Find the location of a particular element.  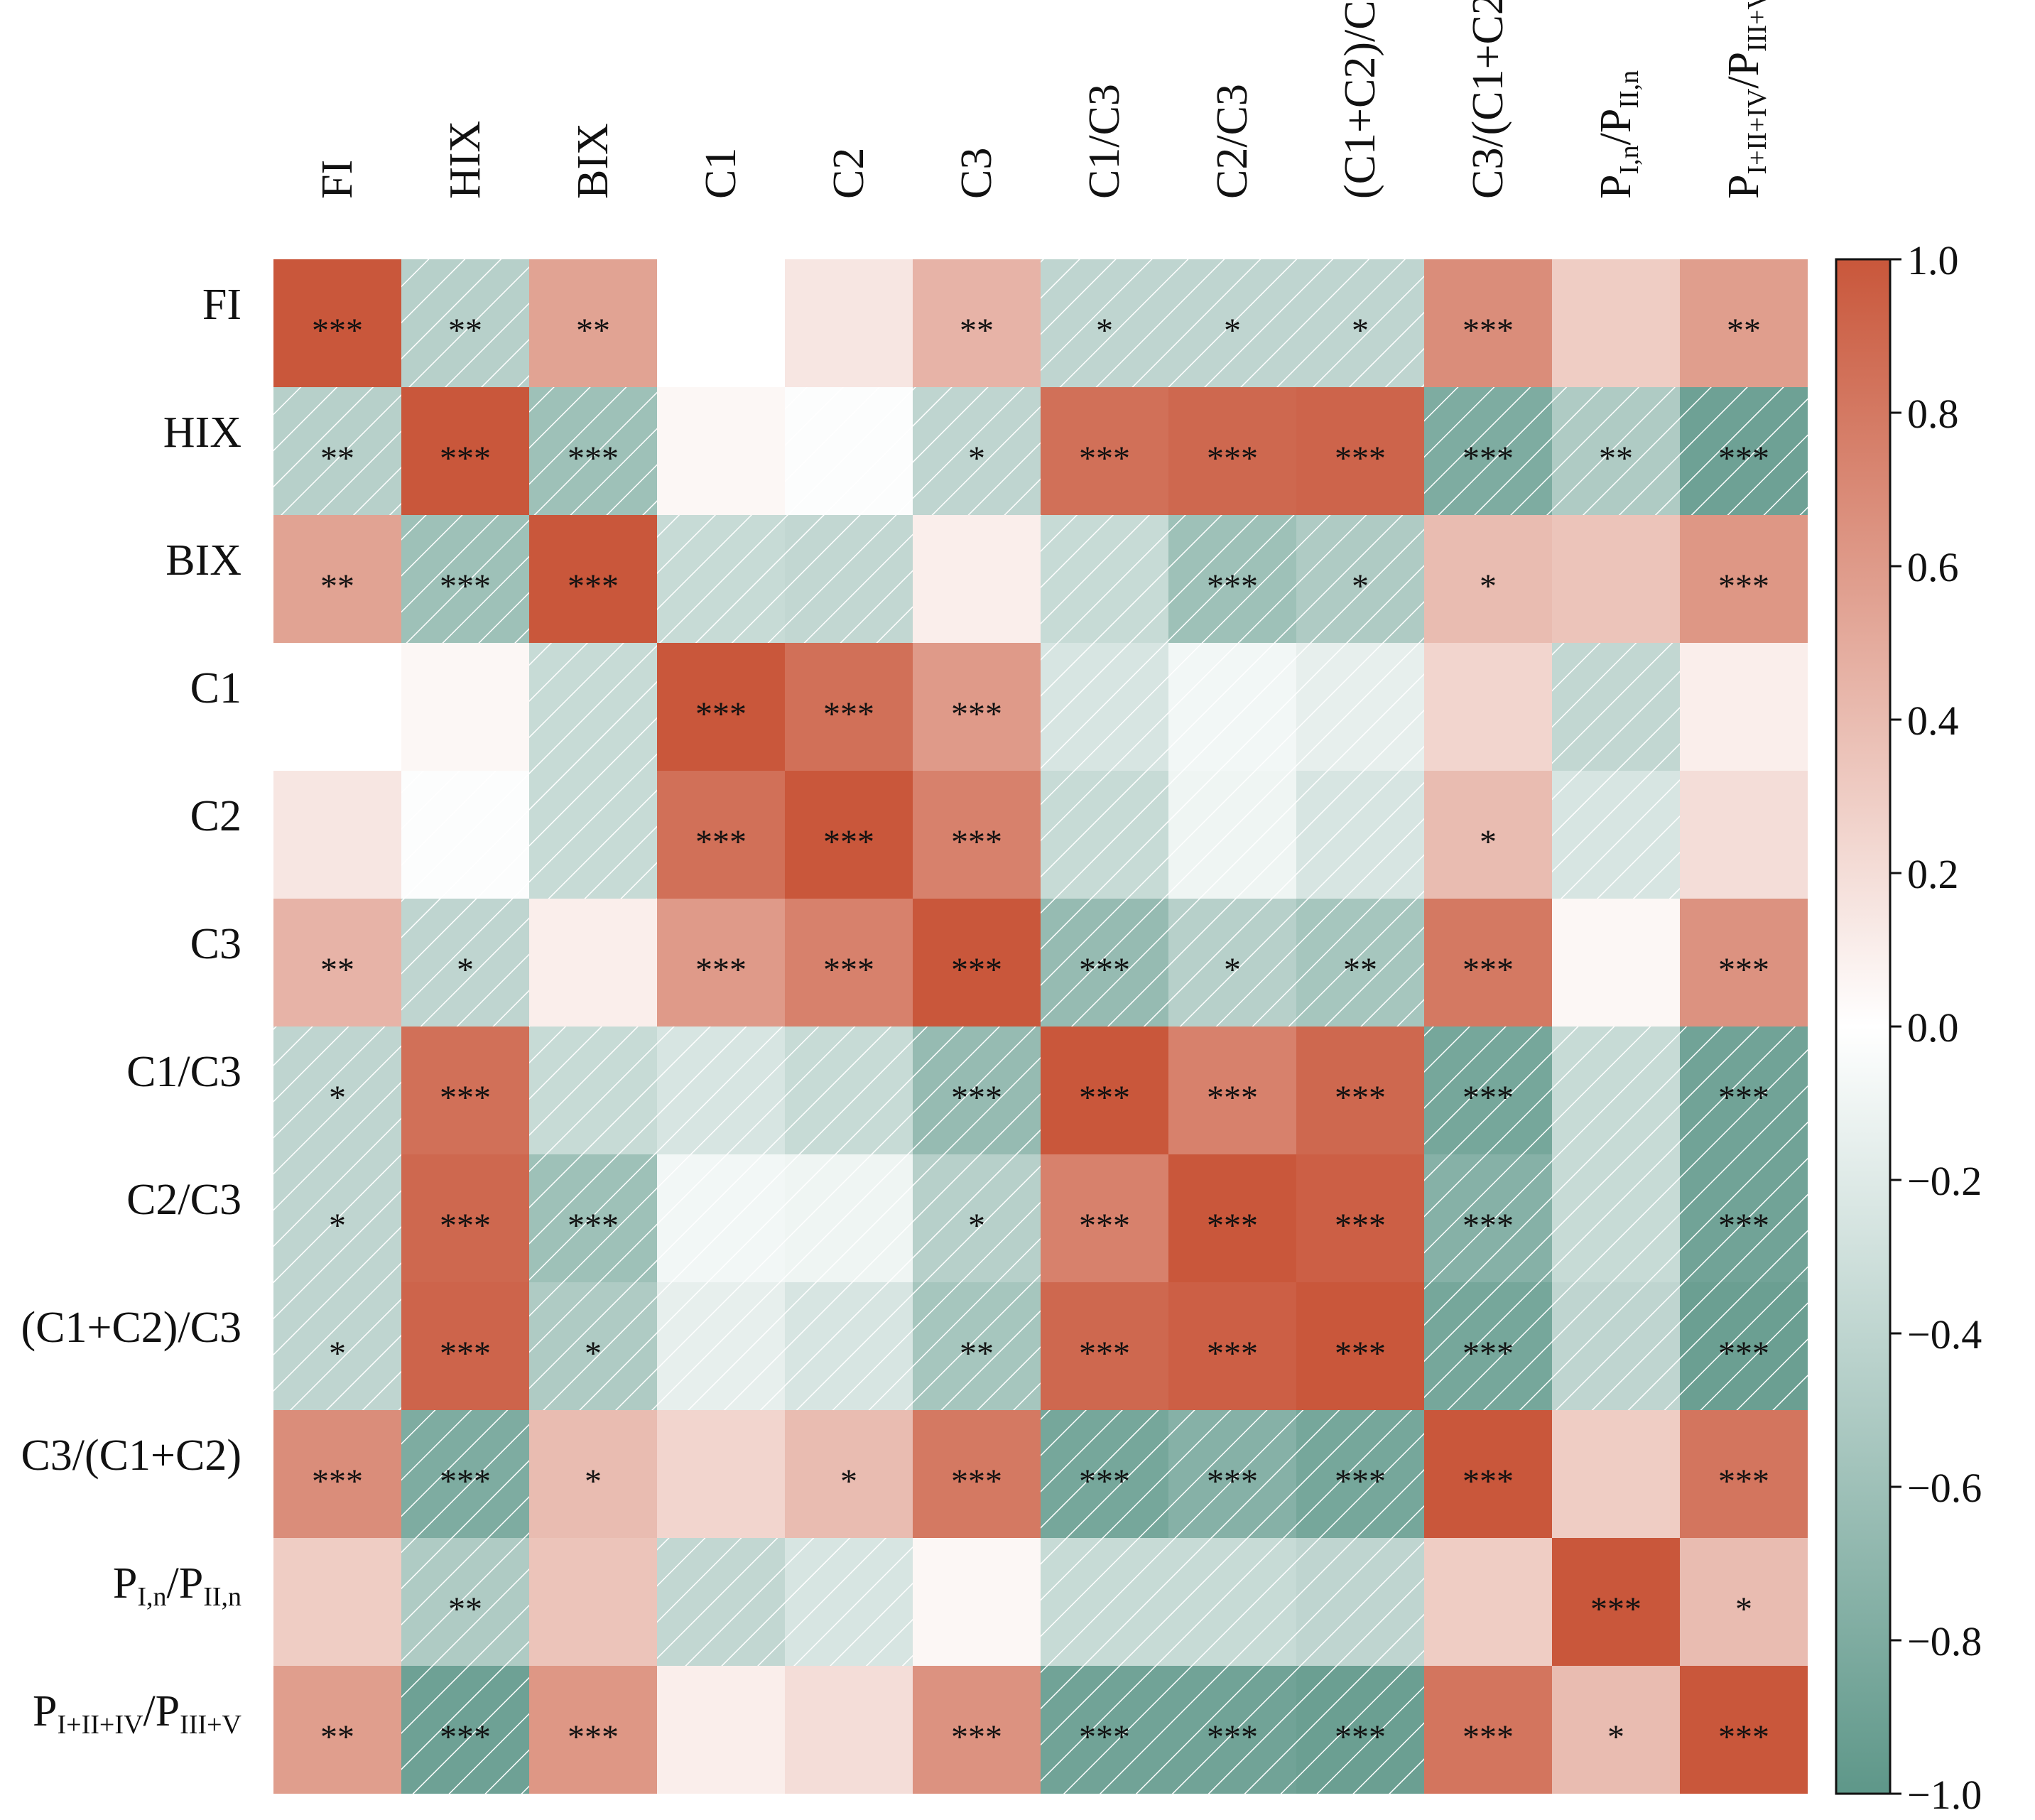

heatmap-cell-r8-c6 is located at coordinates (1104, 1346).